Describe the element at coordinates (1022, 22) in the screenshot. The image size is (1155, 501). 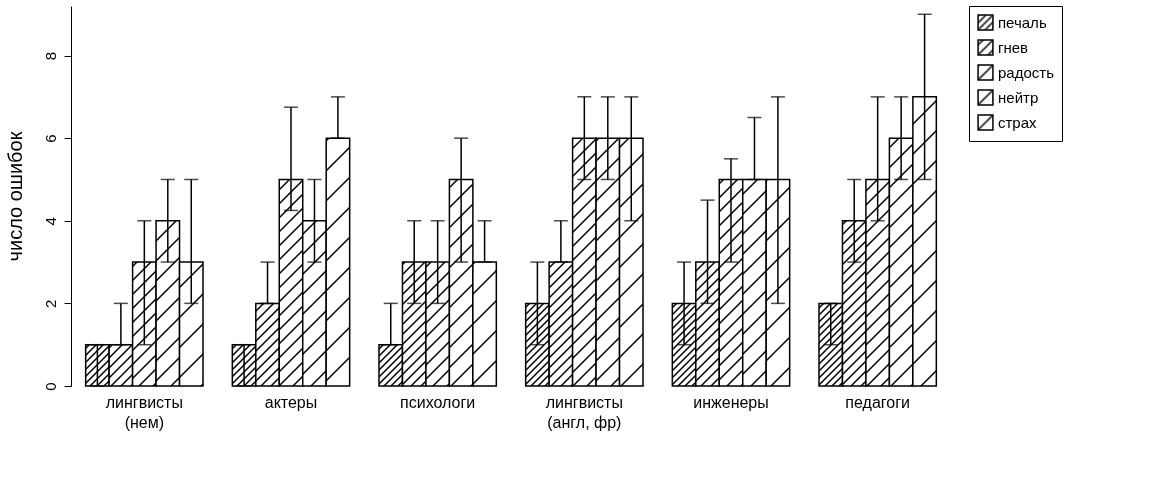
I see `legend-label: печаль` at that location.